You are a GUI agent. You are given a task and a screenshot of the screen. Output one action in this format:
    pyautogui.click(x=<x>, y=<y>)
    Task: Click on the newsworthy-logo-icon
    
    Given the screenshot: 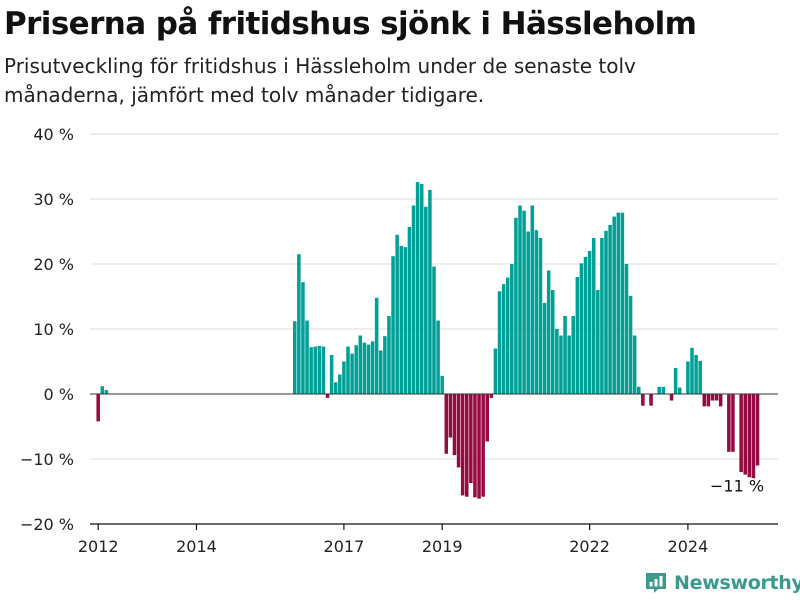 What is the action you would take?
    pyautogui.click(x=656, y=583)
    